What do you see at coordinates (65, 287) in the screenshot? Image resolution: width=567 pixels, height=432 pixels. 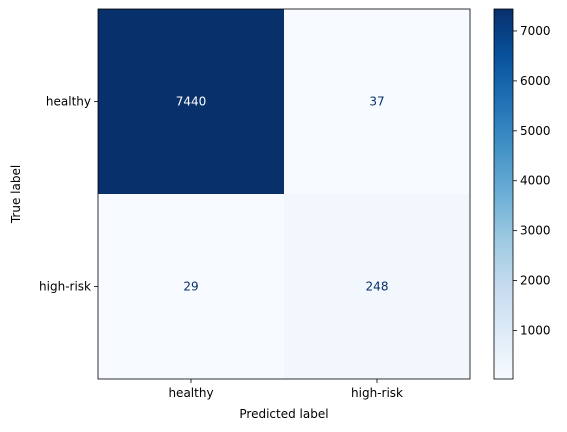 I see `y-tick-label: high-risk` at bounding box center [65, 287].